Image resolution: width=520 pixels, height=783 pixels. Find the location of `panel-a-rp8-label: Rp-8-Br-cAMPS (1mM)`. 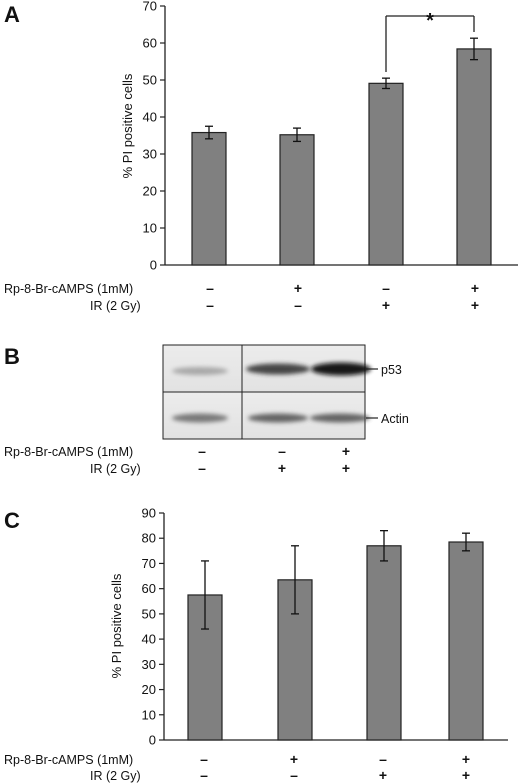

panel-a-rp8-label: Rp-8-Br-cAMPS (1mM) is located at coordinates (68, 289).